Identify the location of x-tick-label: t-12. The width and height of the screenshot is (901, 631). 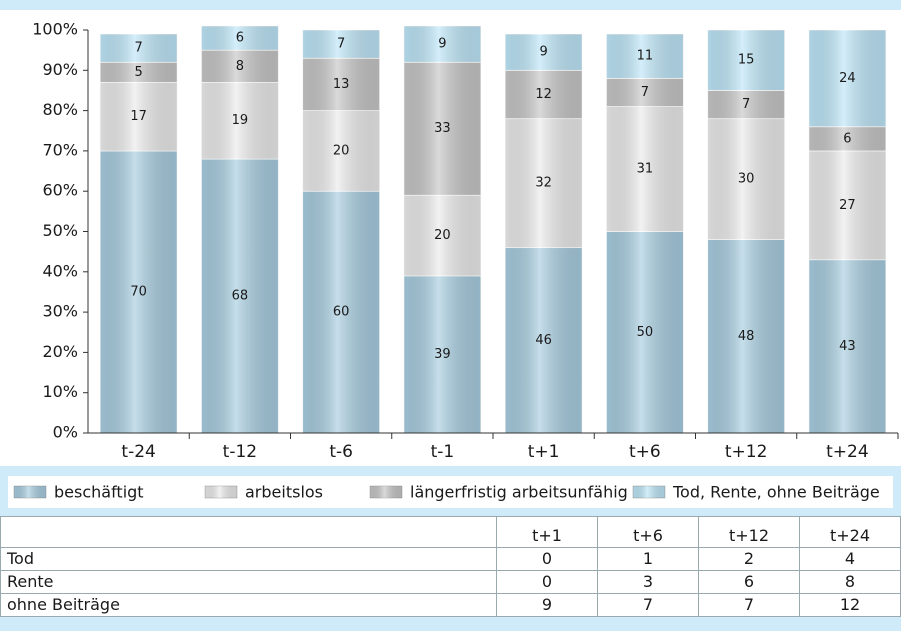
(240, 452).